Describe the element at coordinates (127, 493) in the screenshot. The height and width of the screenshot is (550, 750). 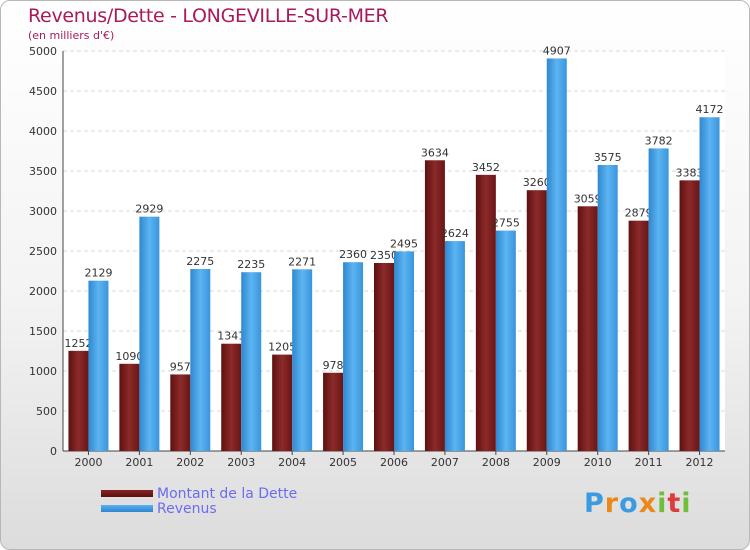
I see `legend-swatch-dette` at that location.